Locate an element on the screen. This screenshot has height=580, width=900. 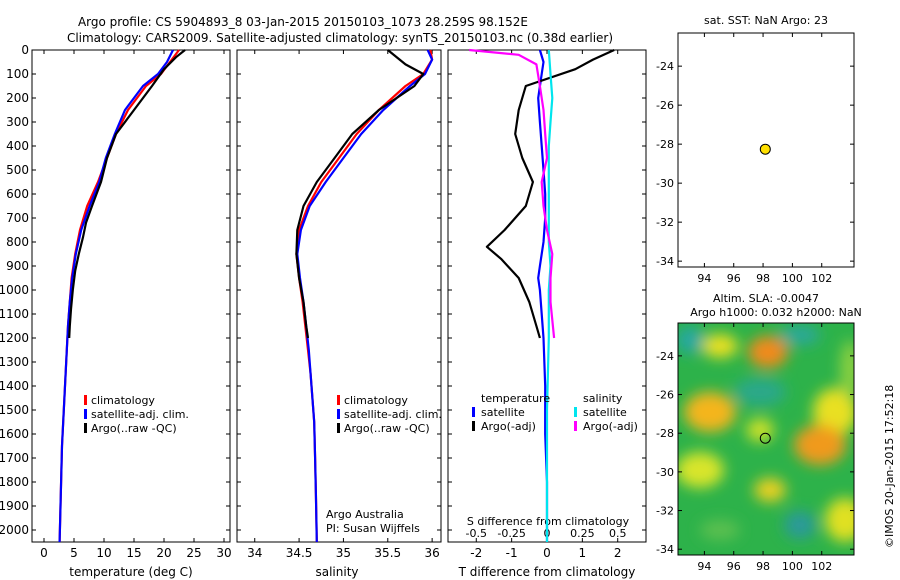
x-tick-label: 25 is located at coordinates (193, 553).